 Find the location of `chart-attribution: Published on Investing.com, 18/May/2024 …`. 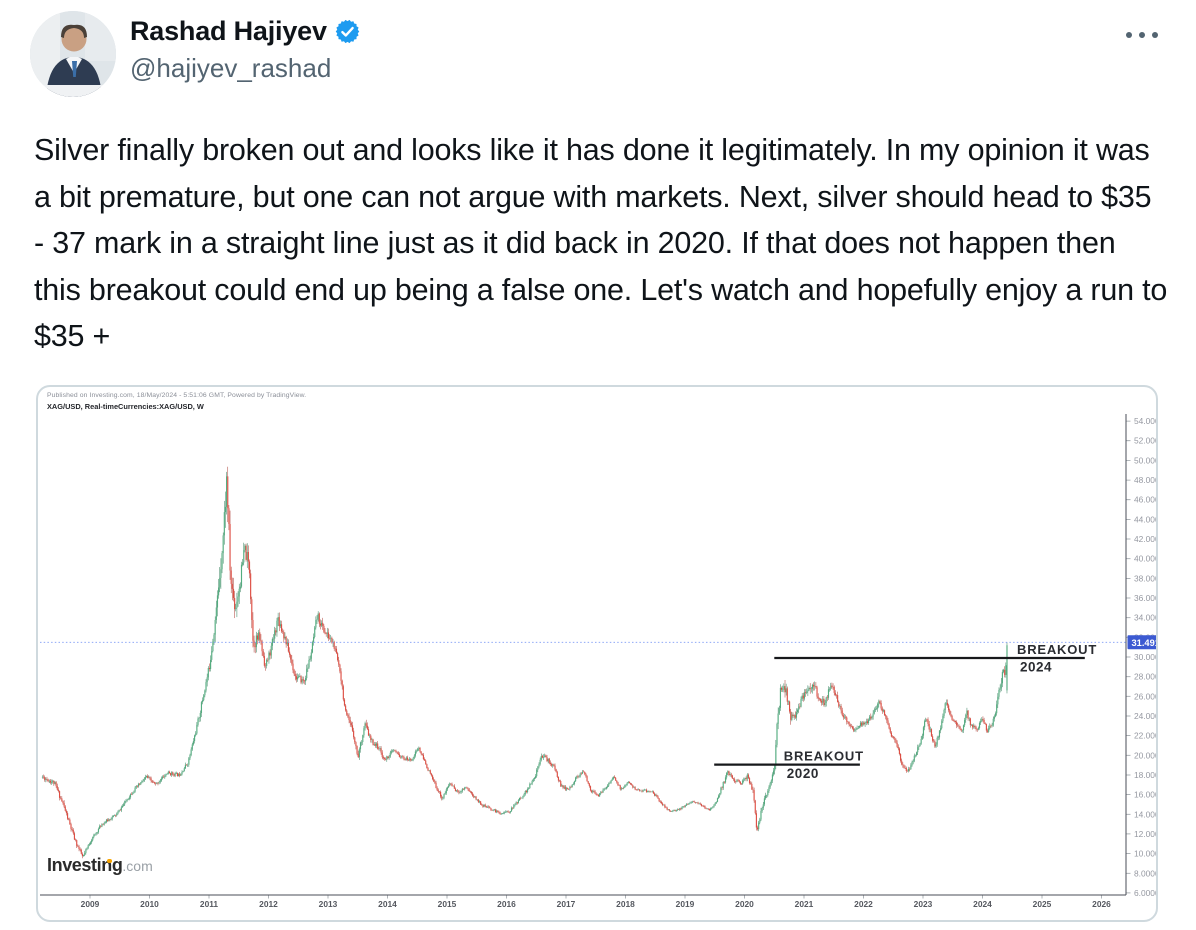

chart-attribution: Published on Investing.com, 18/May/2024 … is located at coordinates (177, 395).